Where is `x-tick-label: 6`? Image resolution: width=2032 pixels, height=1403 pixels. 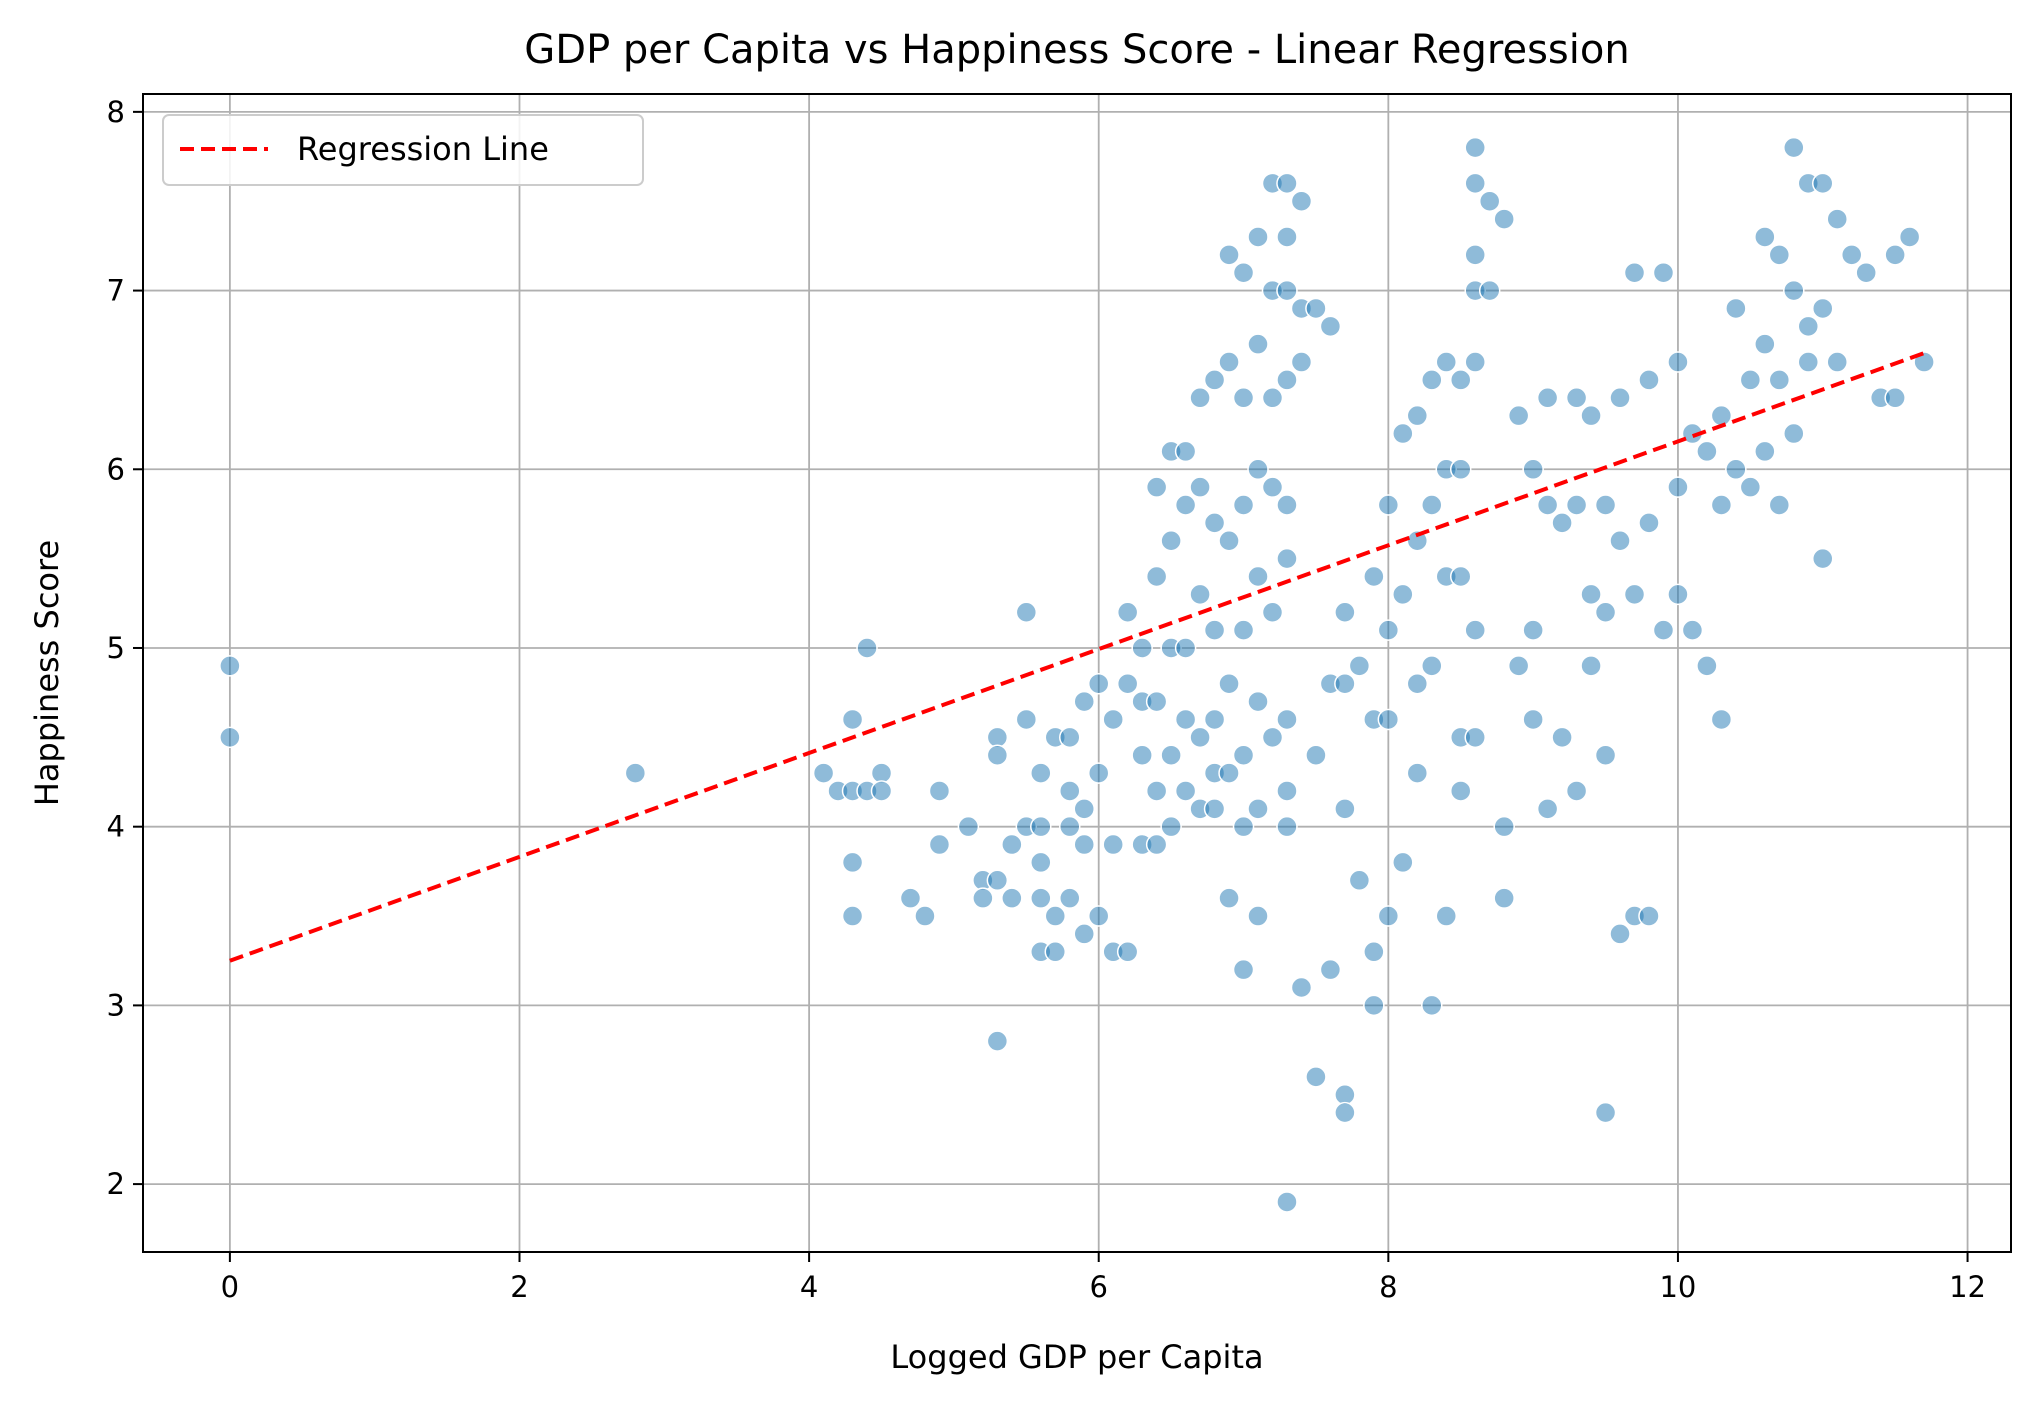 x-tick-label: 6 is located at coordinates (1098, 1287).